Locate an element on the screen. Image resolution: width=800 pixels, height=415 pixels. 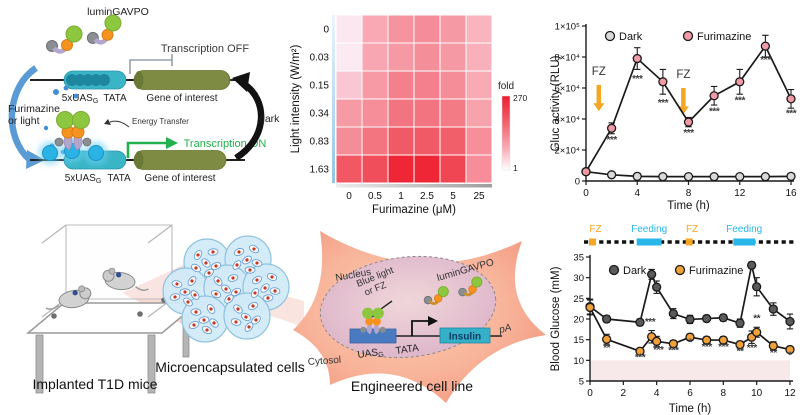
heatmap-row-label: 0 is located at coordinates (326, 30).